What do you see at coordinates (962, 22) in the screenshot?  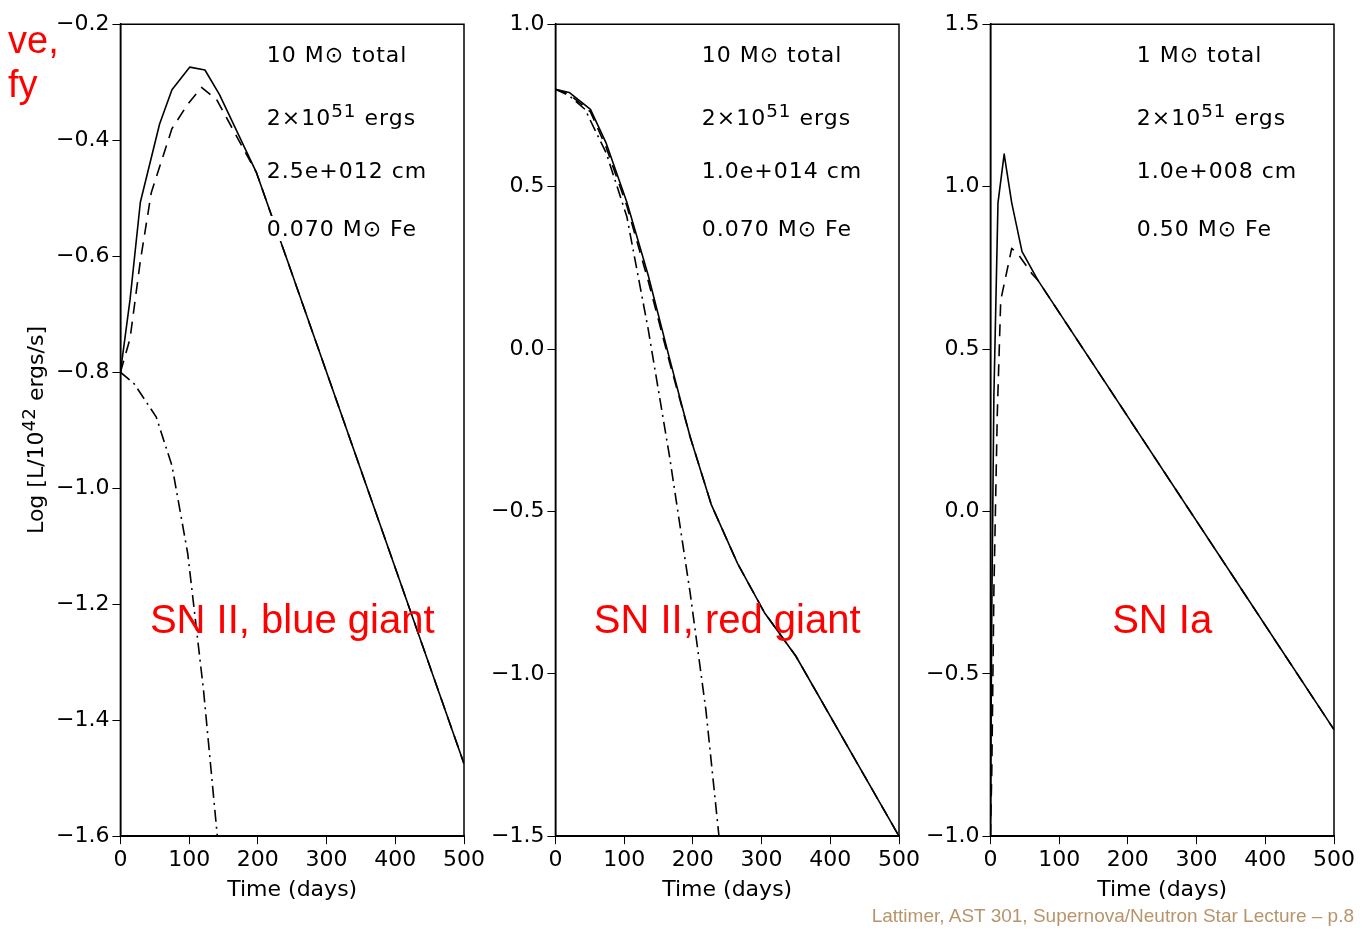 I see `y-tick-label: 1.5` at bounding box center [962, 22].